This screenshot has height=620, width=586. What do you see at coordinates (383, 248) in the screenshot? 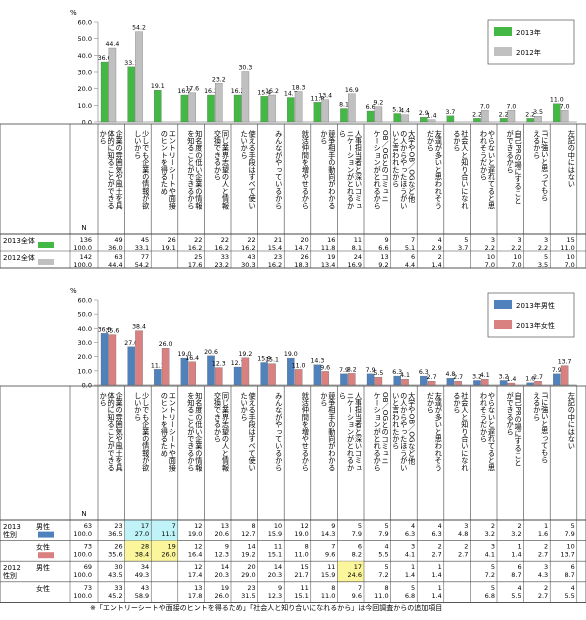
I see `cell-pct: 6.6` at bounding box center [383, 248].